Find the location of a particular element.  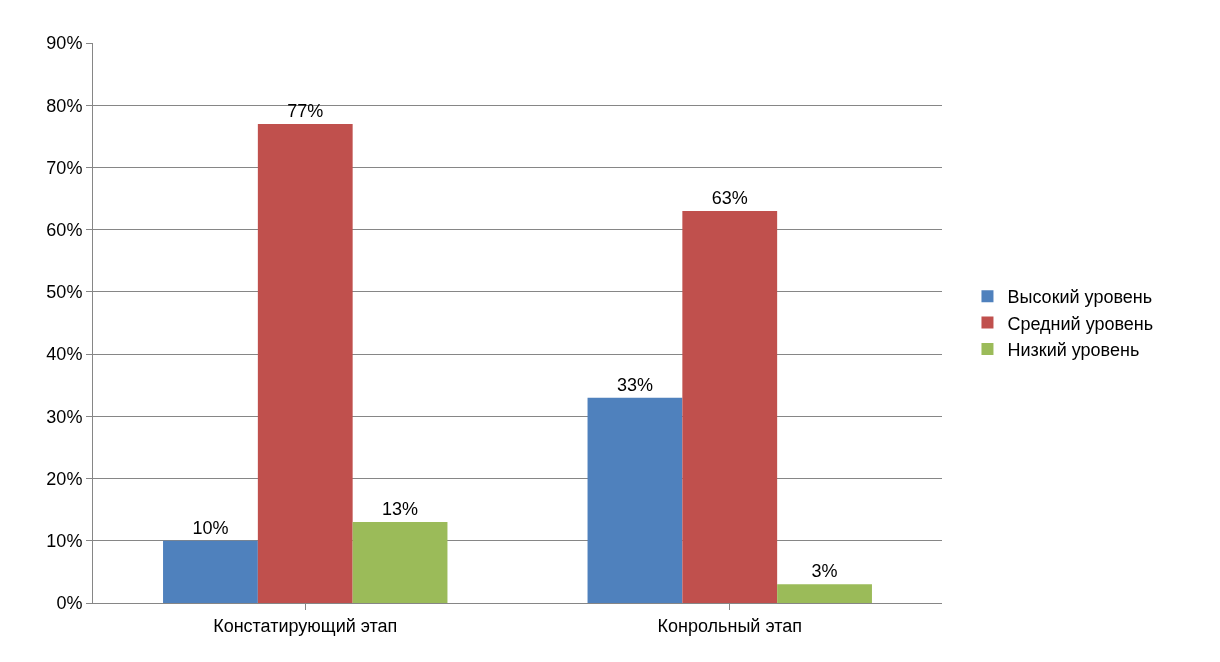

y-tick-label: 80% is located at coordinates (64, 105).